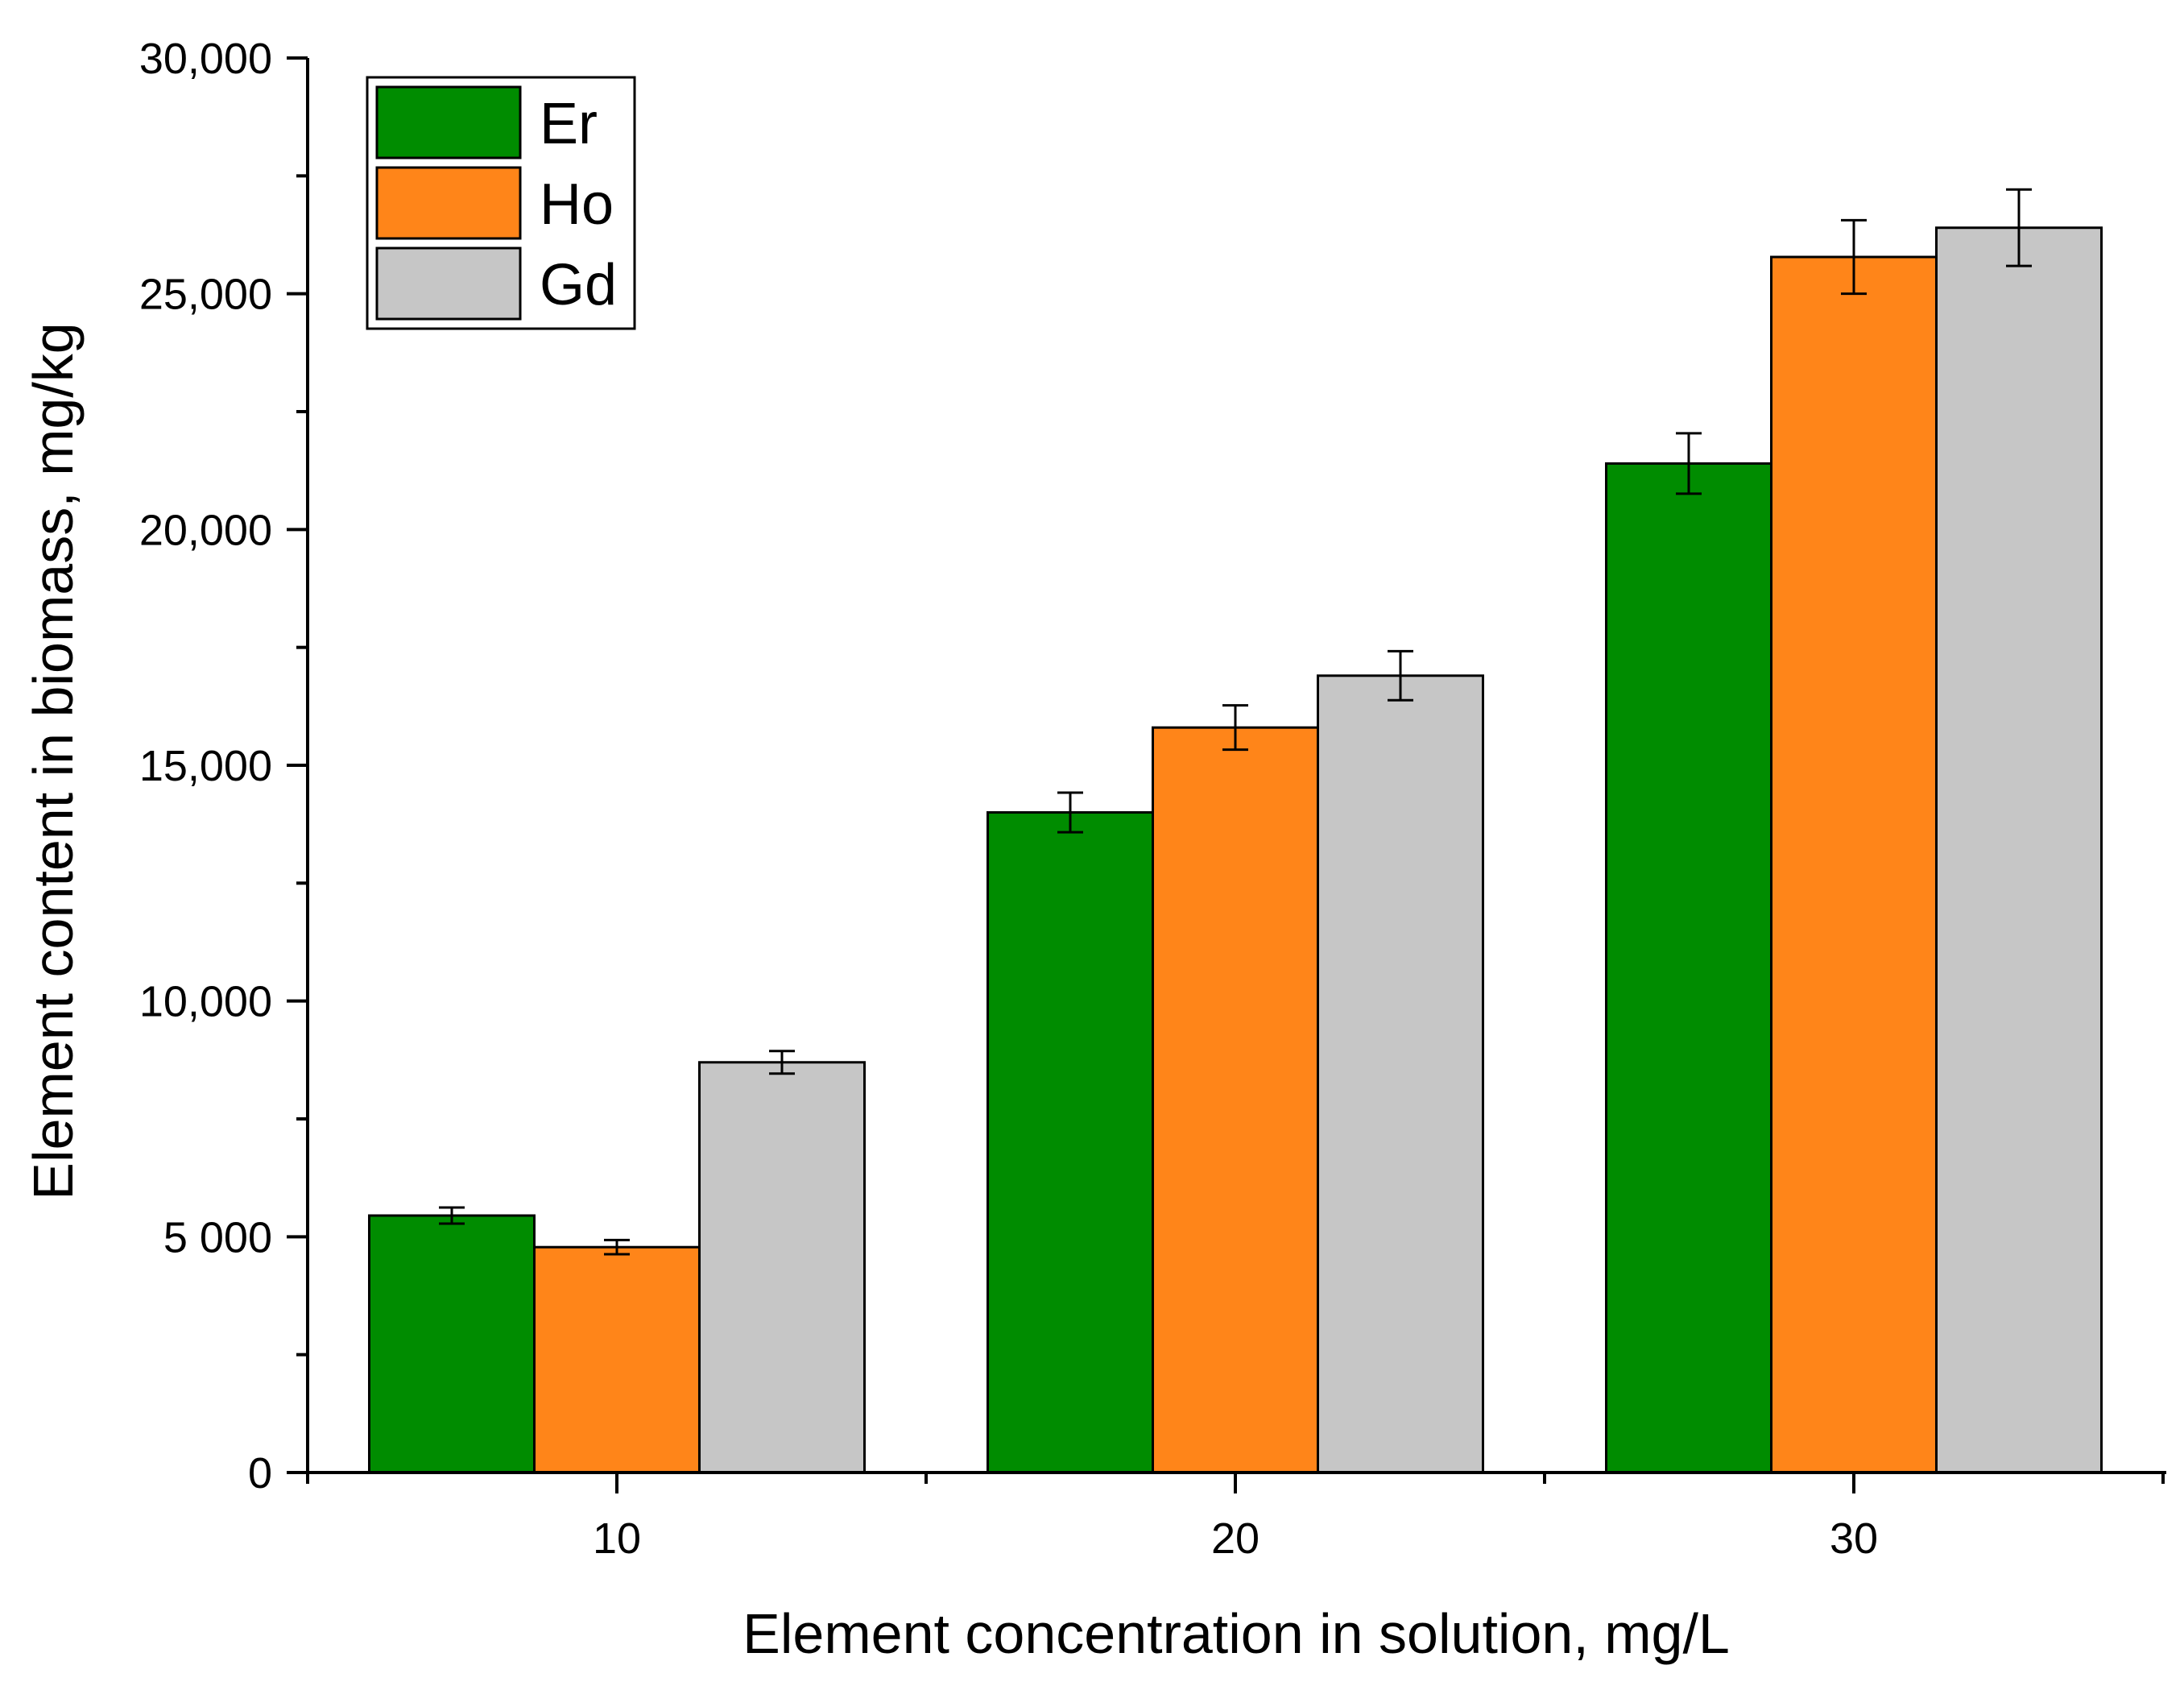 The height and width of the screenshot is (1686, 2184). I want to click on x-ticks: 10 20 30, so click(1235, 1518).